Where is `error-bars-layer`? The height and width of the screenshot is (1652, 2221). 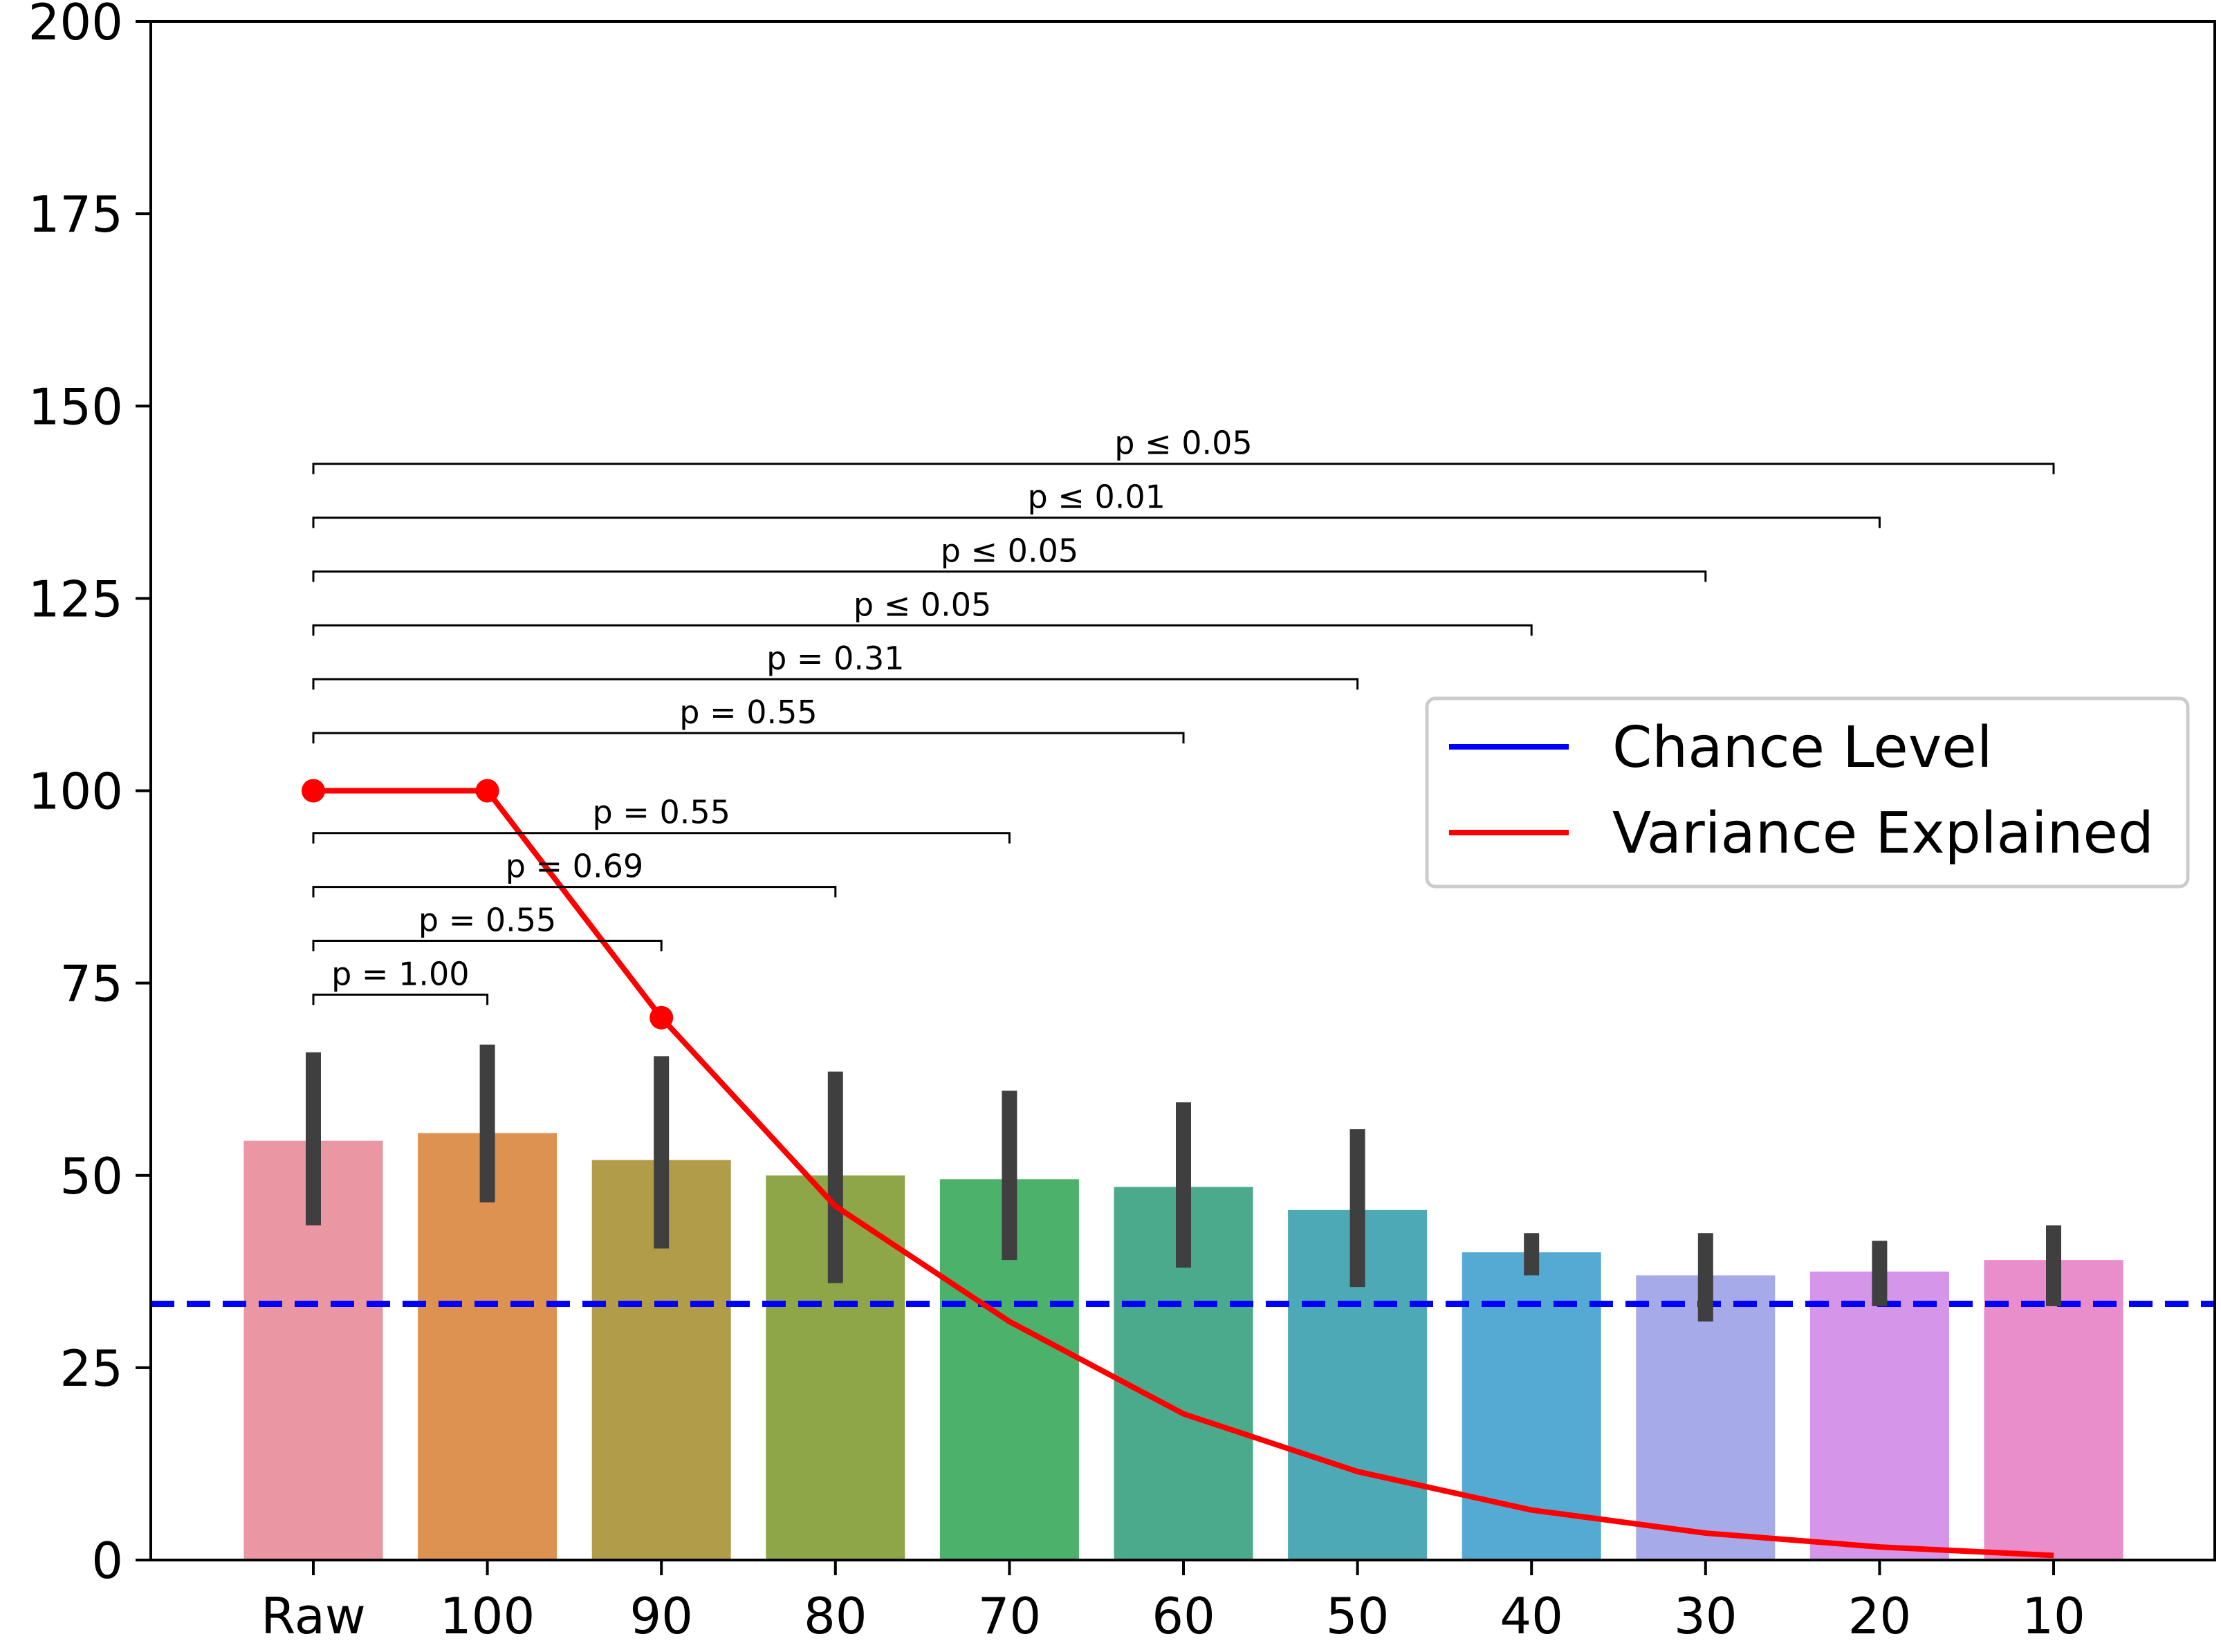 error-bars-layer is located at coordinates (1183, 1183).